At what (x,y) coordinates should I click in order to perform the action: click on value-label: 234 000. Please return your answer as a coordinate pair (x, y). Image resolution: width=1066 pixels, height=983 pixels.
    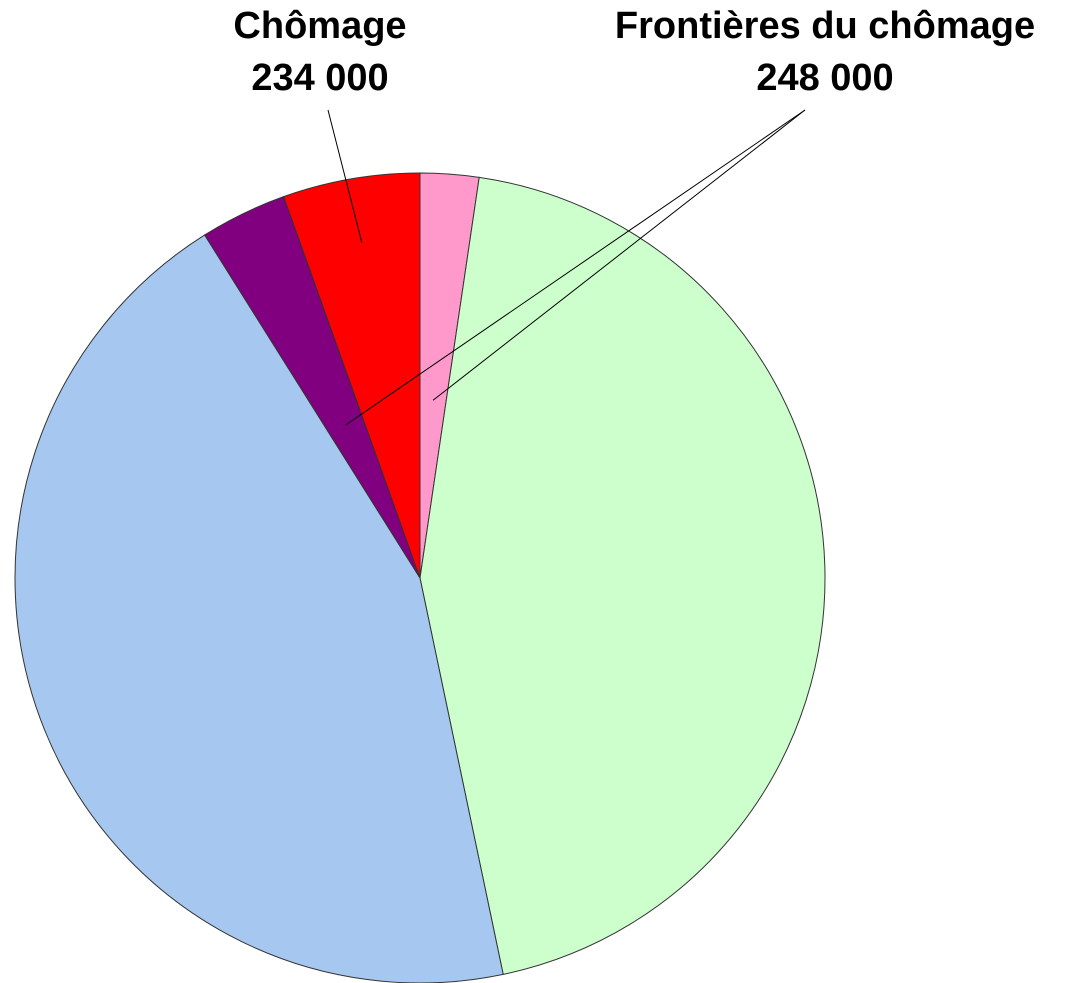
    Looking at the image, I should click on (319, 78).